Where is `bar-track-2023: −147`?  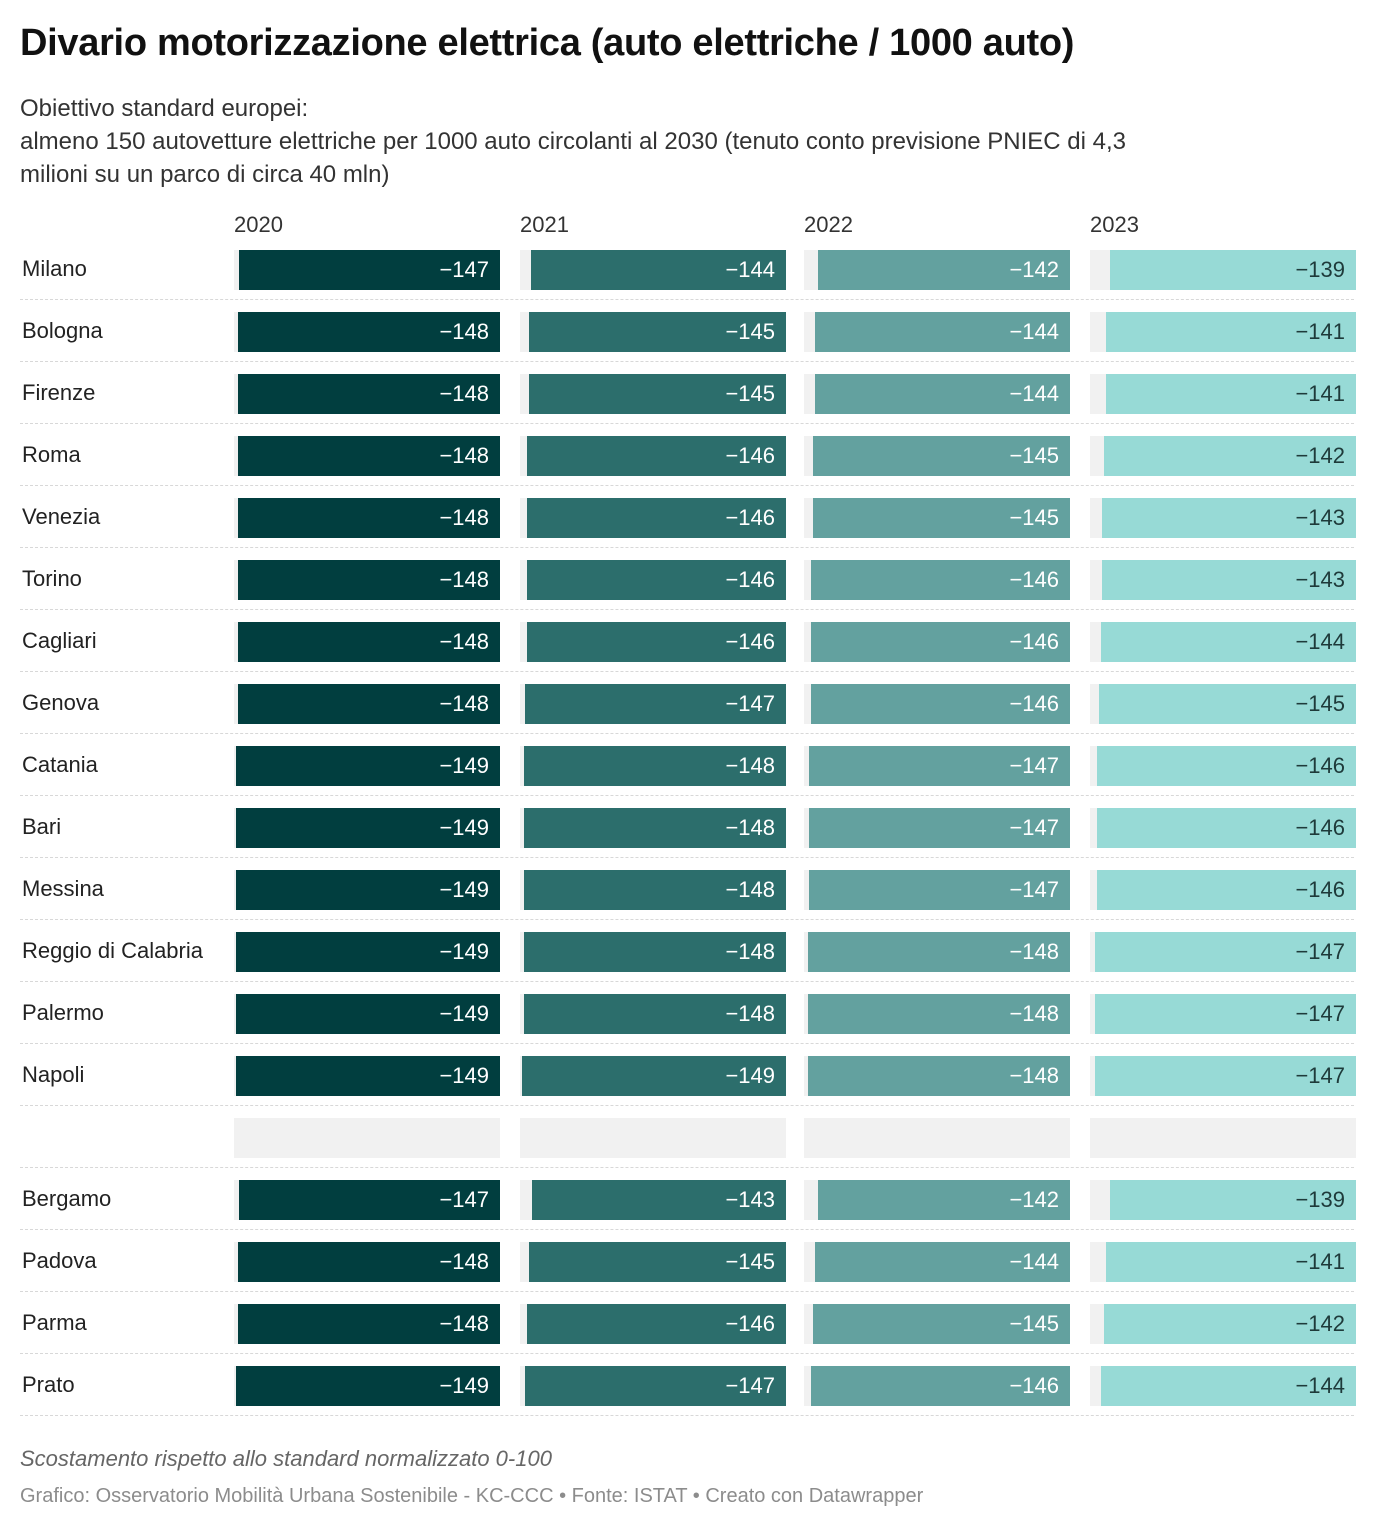 bar-track-2023: −147 is located at coordinates (1223, 1076).